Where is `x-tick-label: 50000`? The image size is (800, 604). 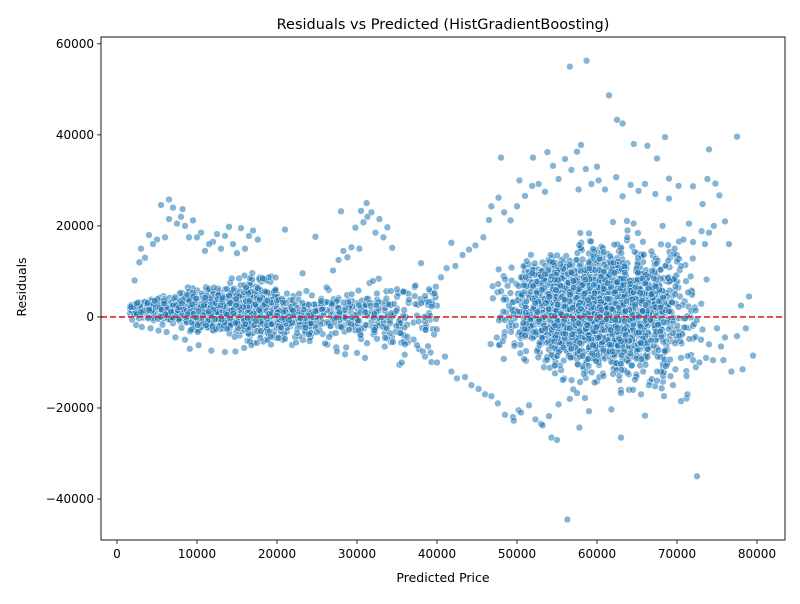
x-tick-label: 50000 is located at coordinates (517, 554).